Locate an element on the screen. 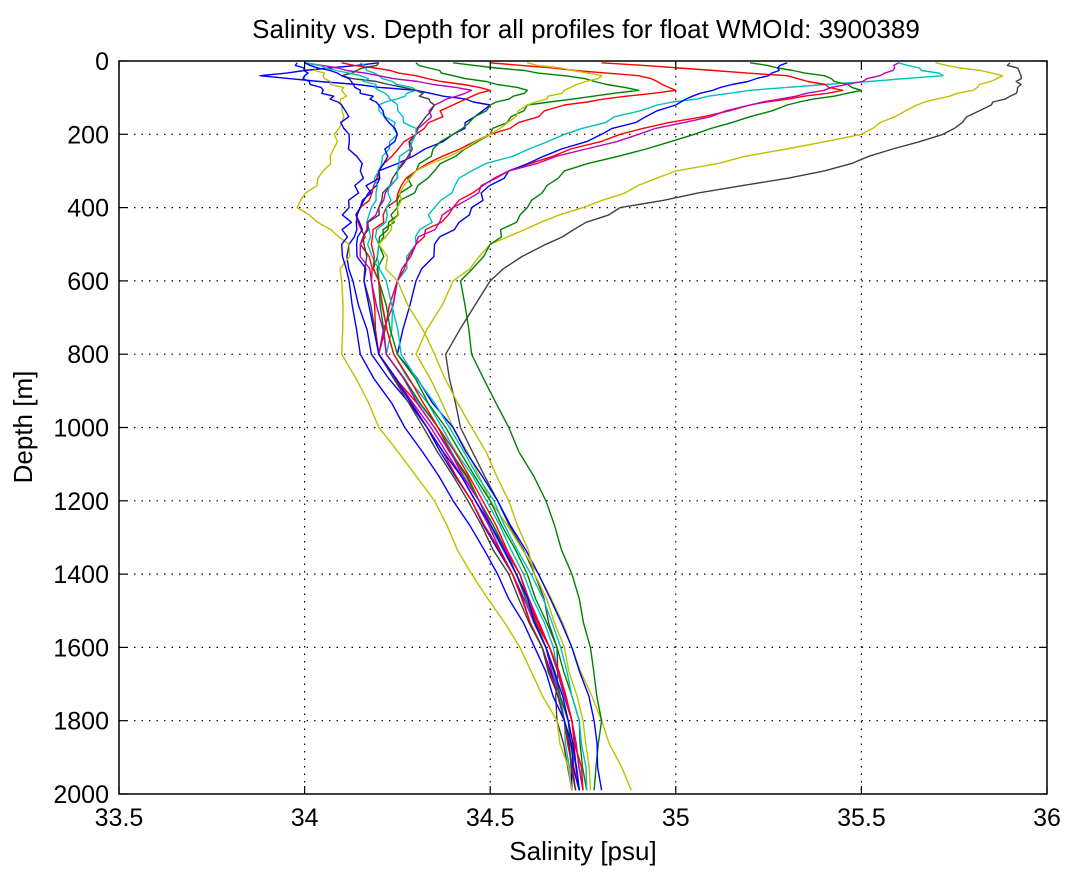 The width and height of the screenshot is (1073, 871). y-tick-label: 0 is located at coordinates (102, 62).